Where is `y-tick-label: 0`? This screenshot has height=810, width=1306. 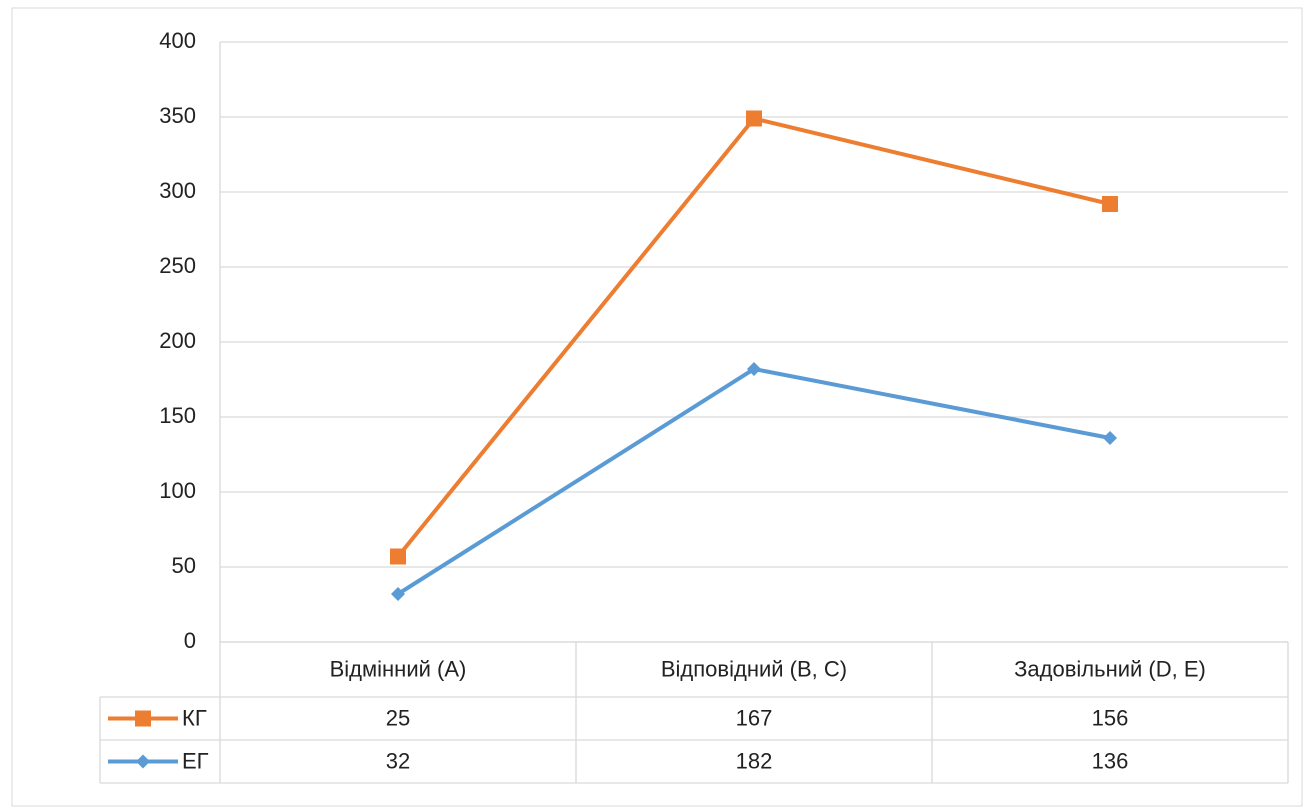 y-tick-label: 0 is located at coordinates (190, 640).